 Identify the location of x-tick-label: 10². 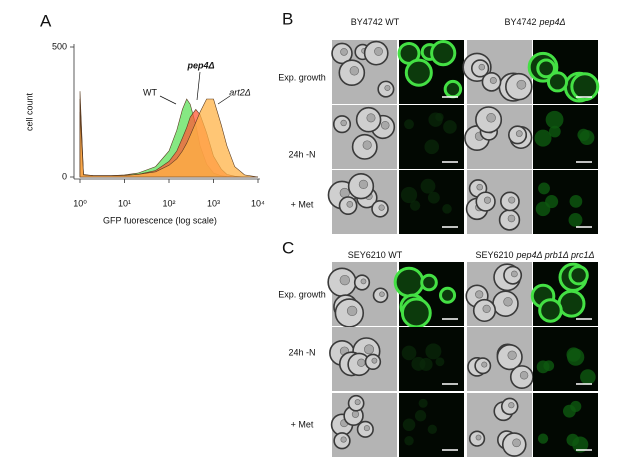
(168, 203).